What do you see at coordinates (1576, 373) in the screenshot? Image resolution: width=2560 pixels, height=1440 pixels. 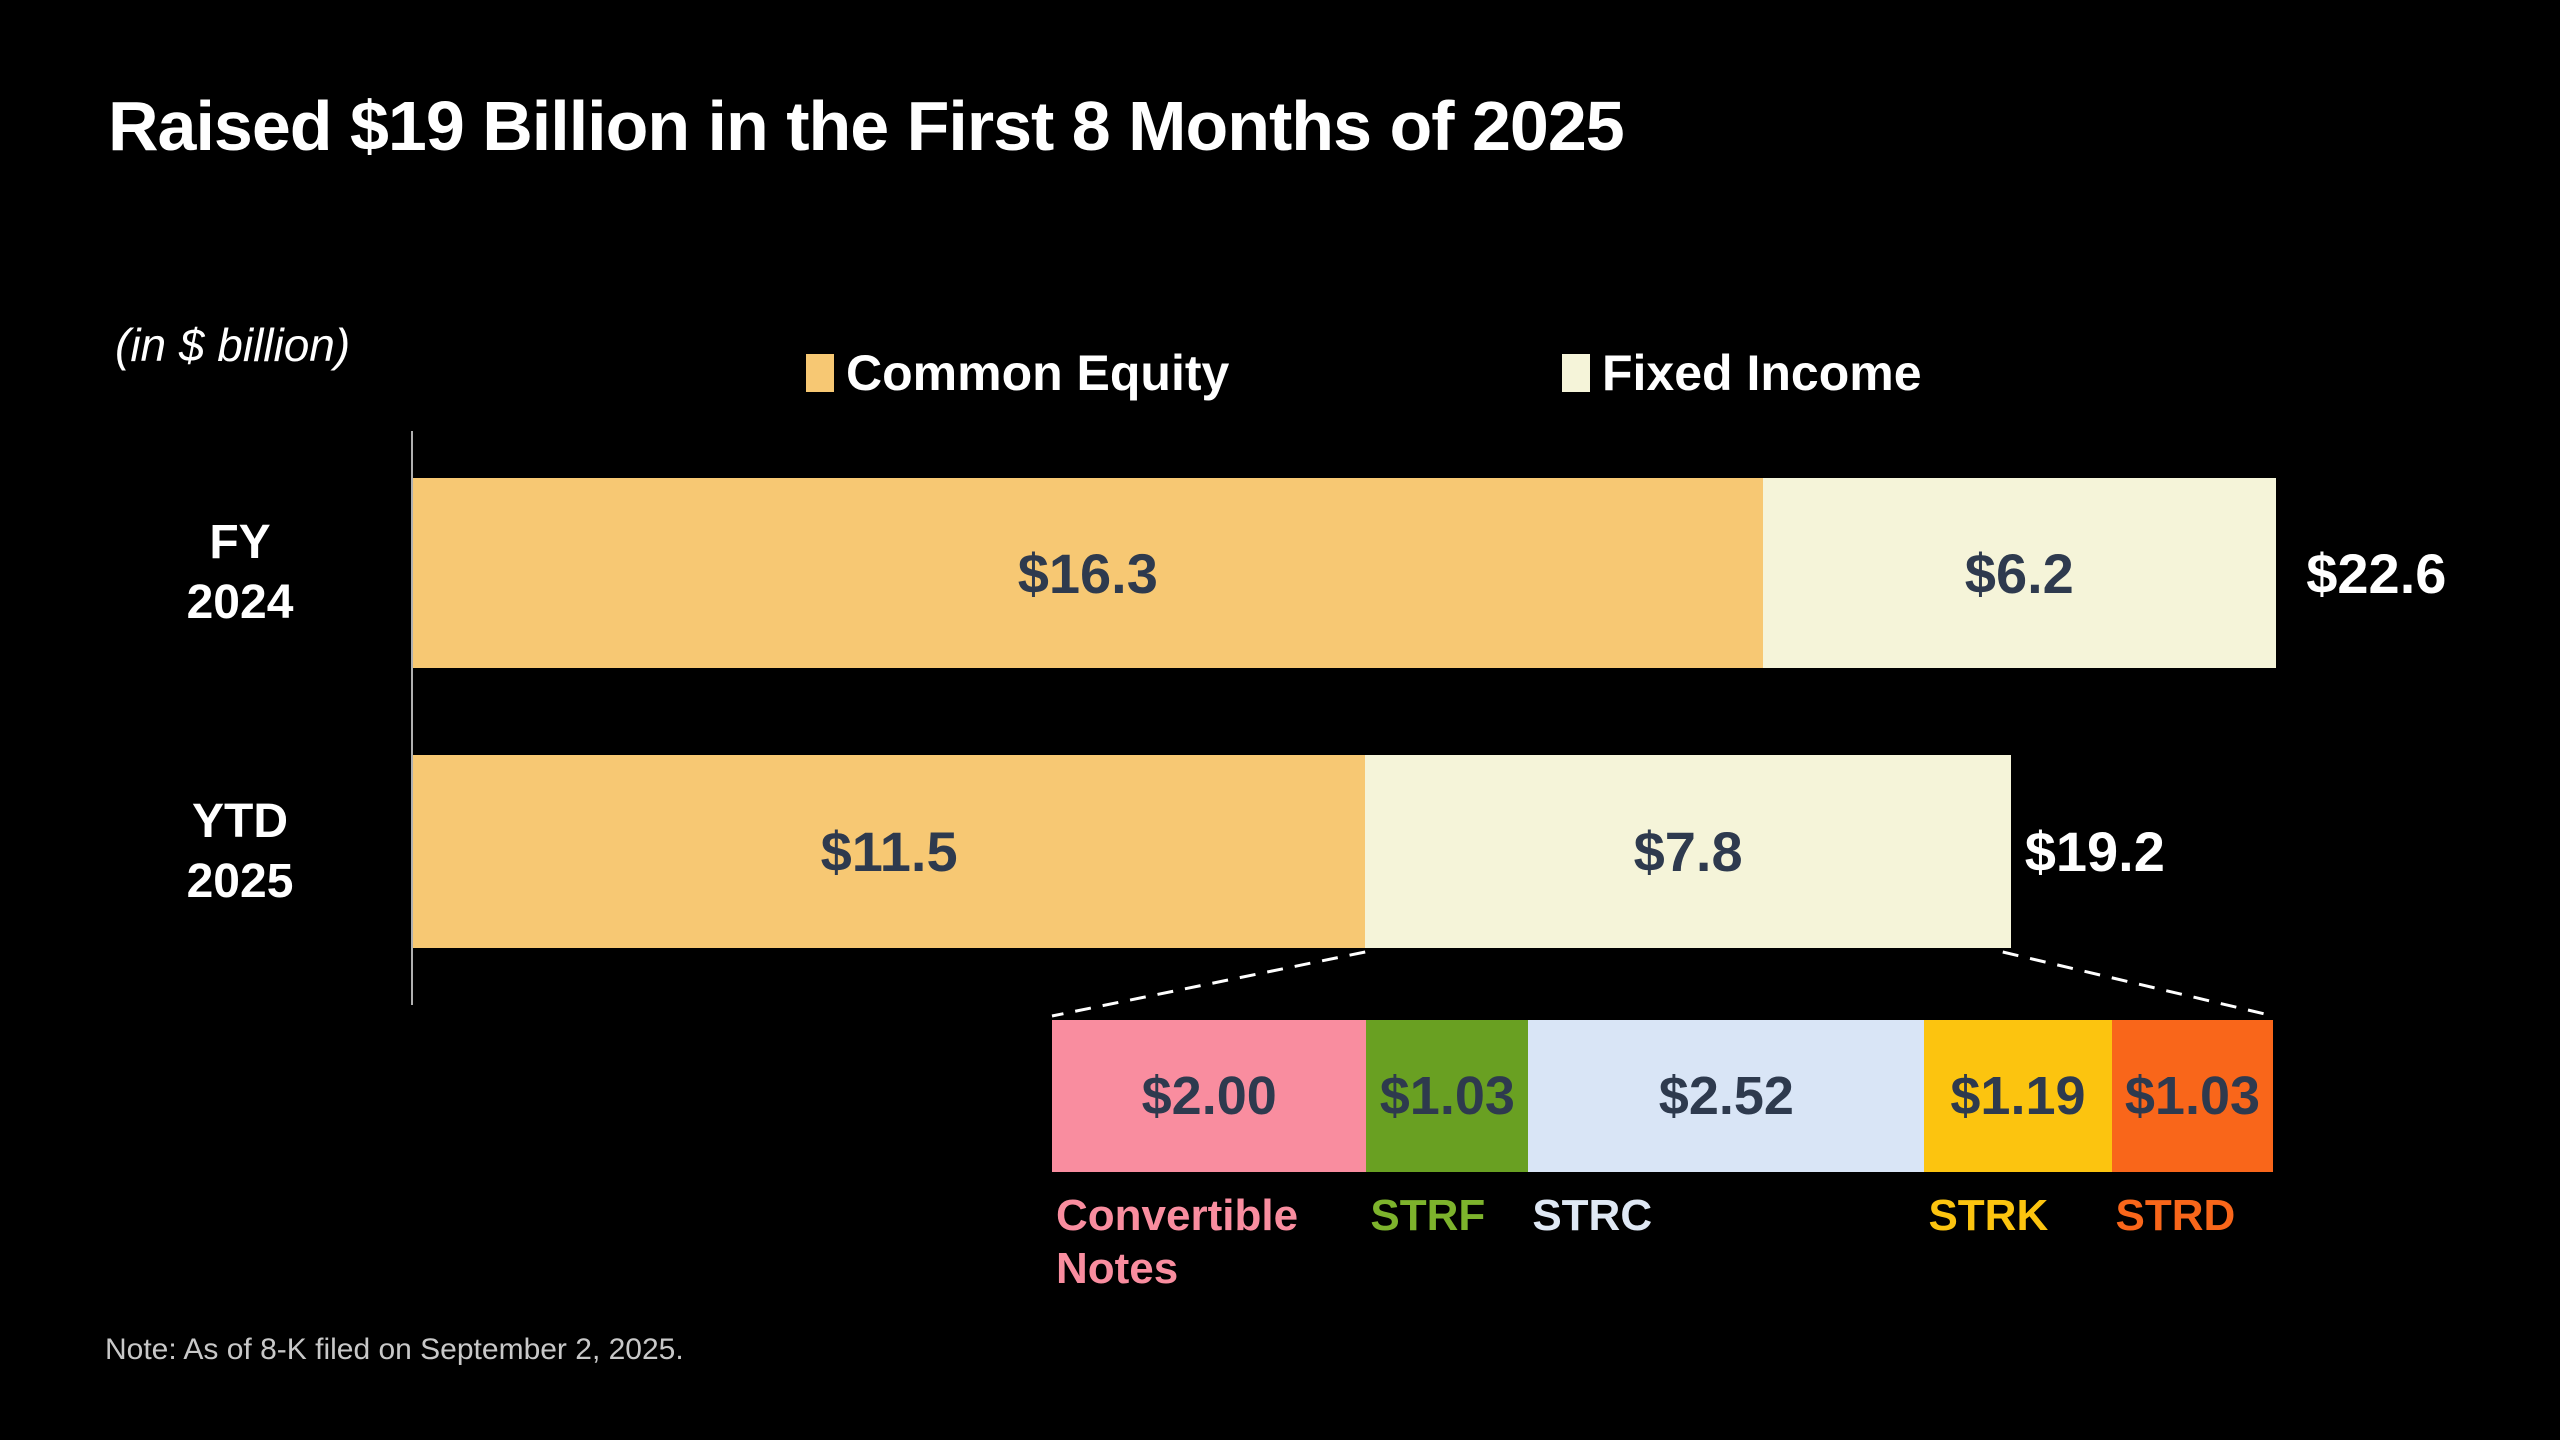 I see `fixed-income-swatch` at bounding box center [1576, 373].